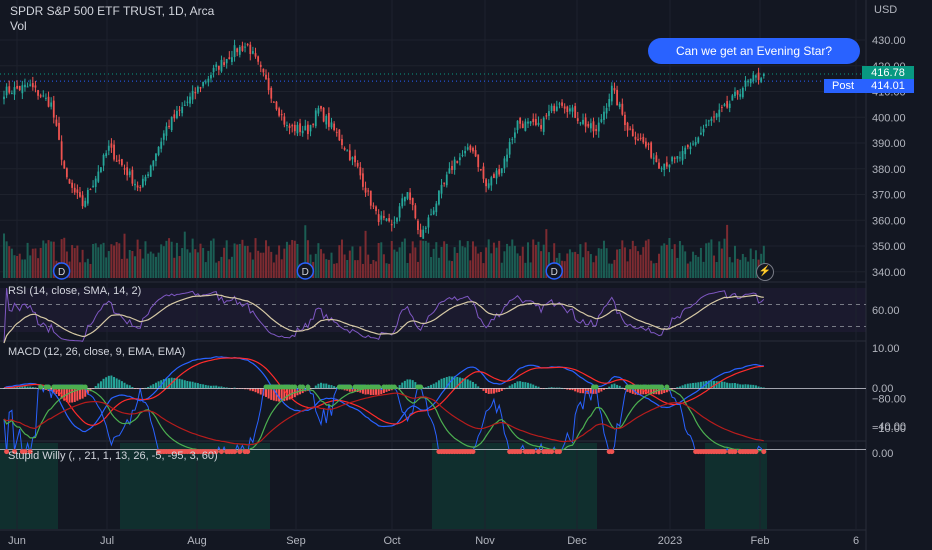  Describe the element at coordinates (754, 51) in the screenshot. I see `idea-bubble: Can we get an Evening Star?` at that location.